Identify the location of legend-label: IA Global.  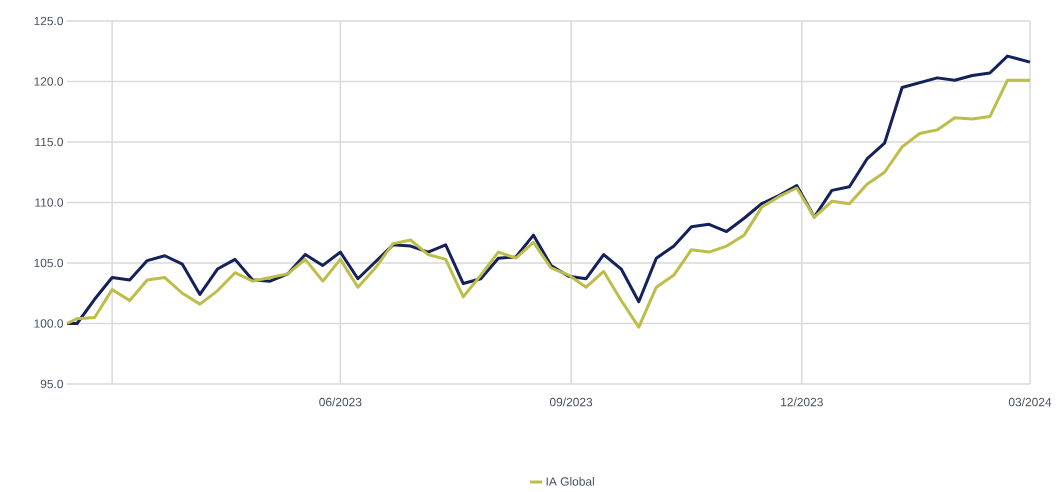
(570, 481).